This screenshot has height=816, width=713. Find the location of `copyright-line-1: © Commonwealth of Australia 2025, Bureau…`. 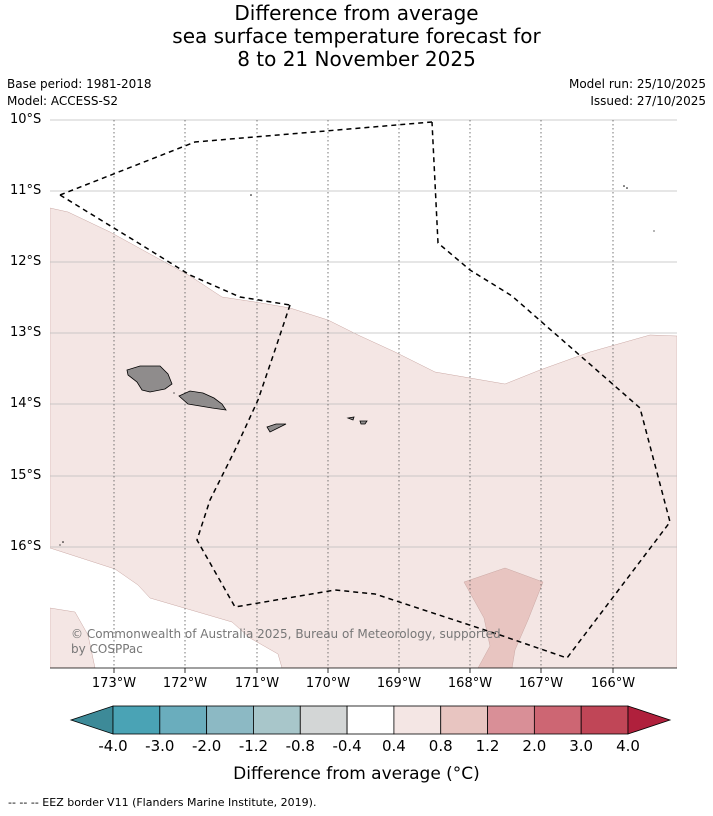

copyright-line-1: © Commonwealth of Australia 2025, Bureau… is located at coordinates (286, 634).